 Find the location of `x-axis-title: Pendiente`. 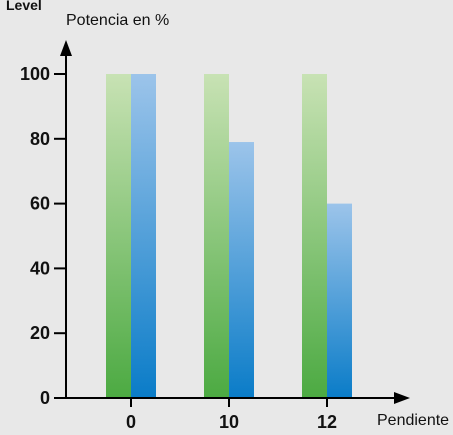

x-axis-title: Pendiente is located at coordinates (413, 420).